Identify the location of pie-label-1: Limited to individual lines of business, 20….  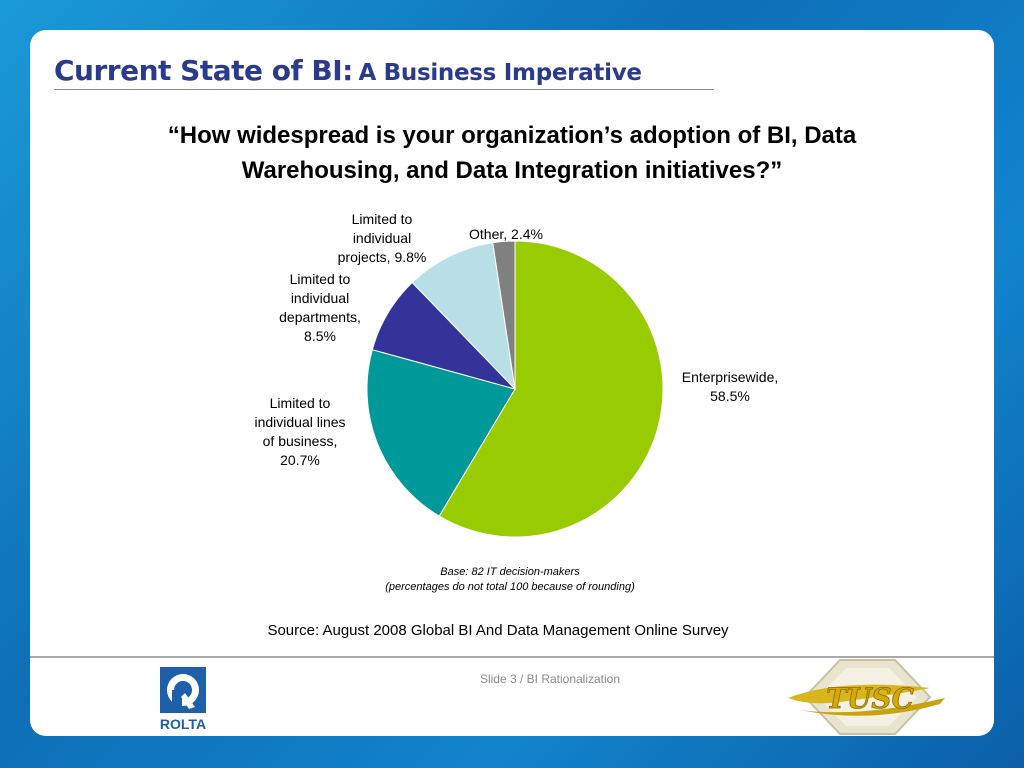
(299, 431).